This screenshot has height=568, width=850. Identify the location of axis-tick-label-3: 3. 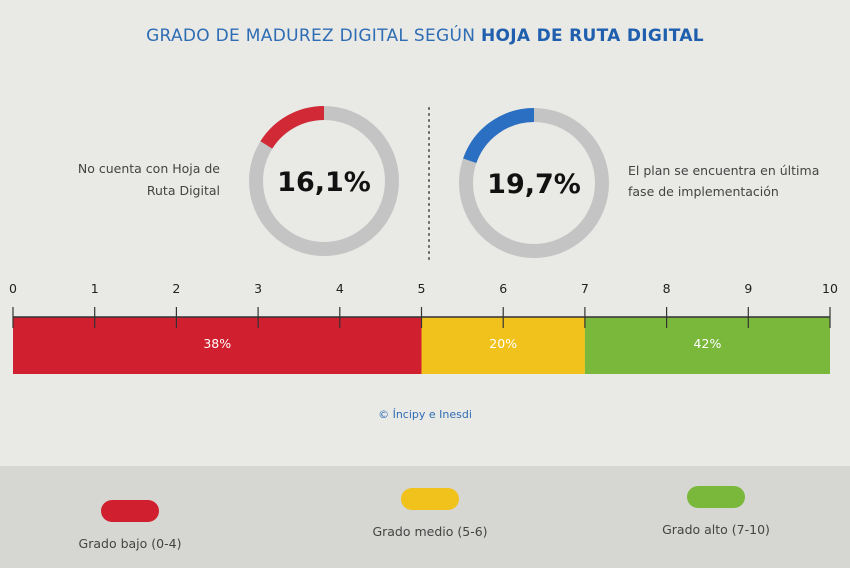
(258, 288).